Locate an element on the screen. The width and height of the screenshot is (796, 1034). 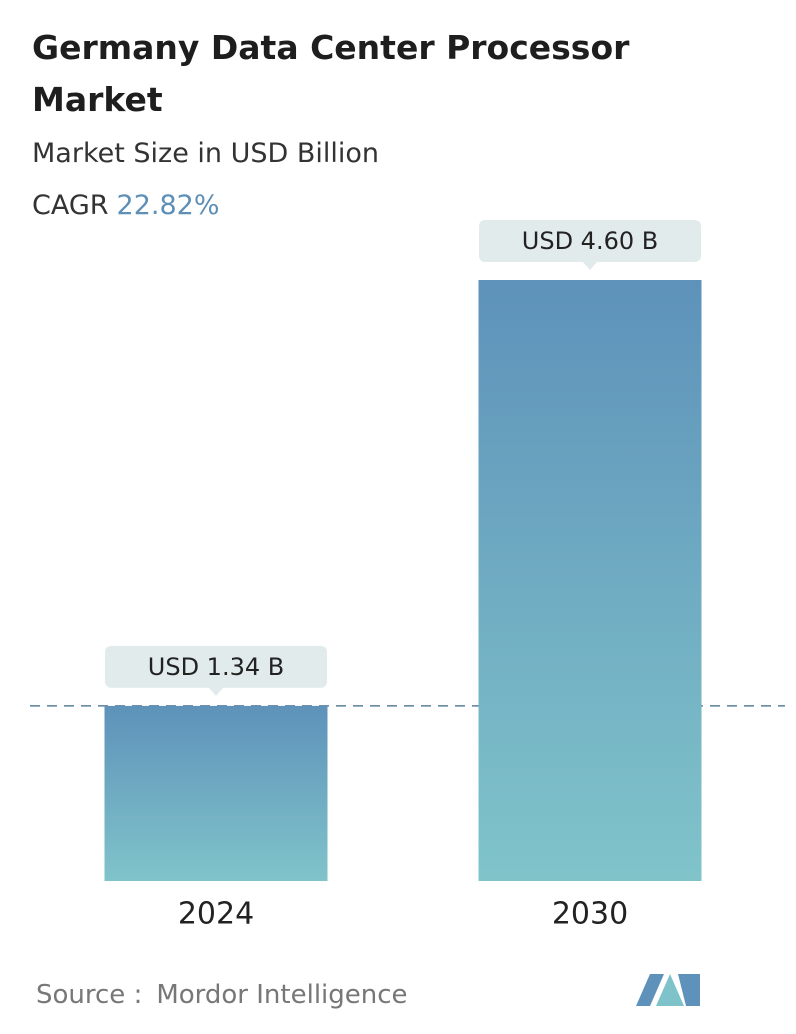
source: Source : Mordor Intelligence is located at coordinates (222, 995).